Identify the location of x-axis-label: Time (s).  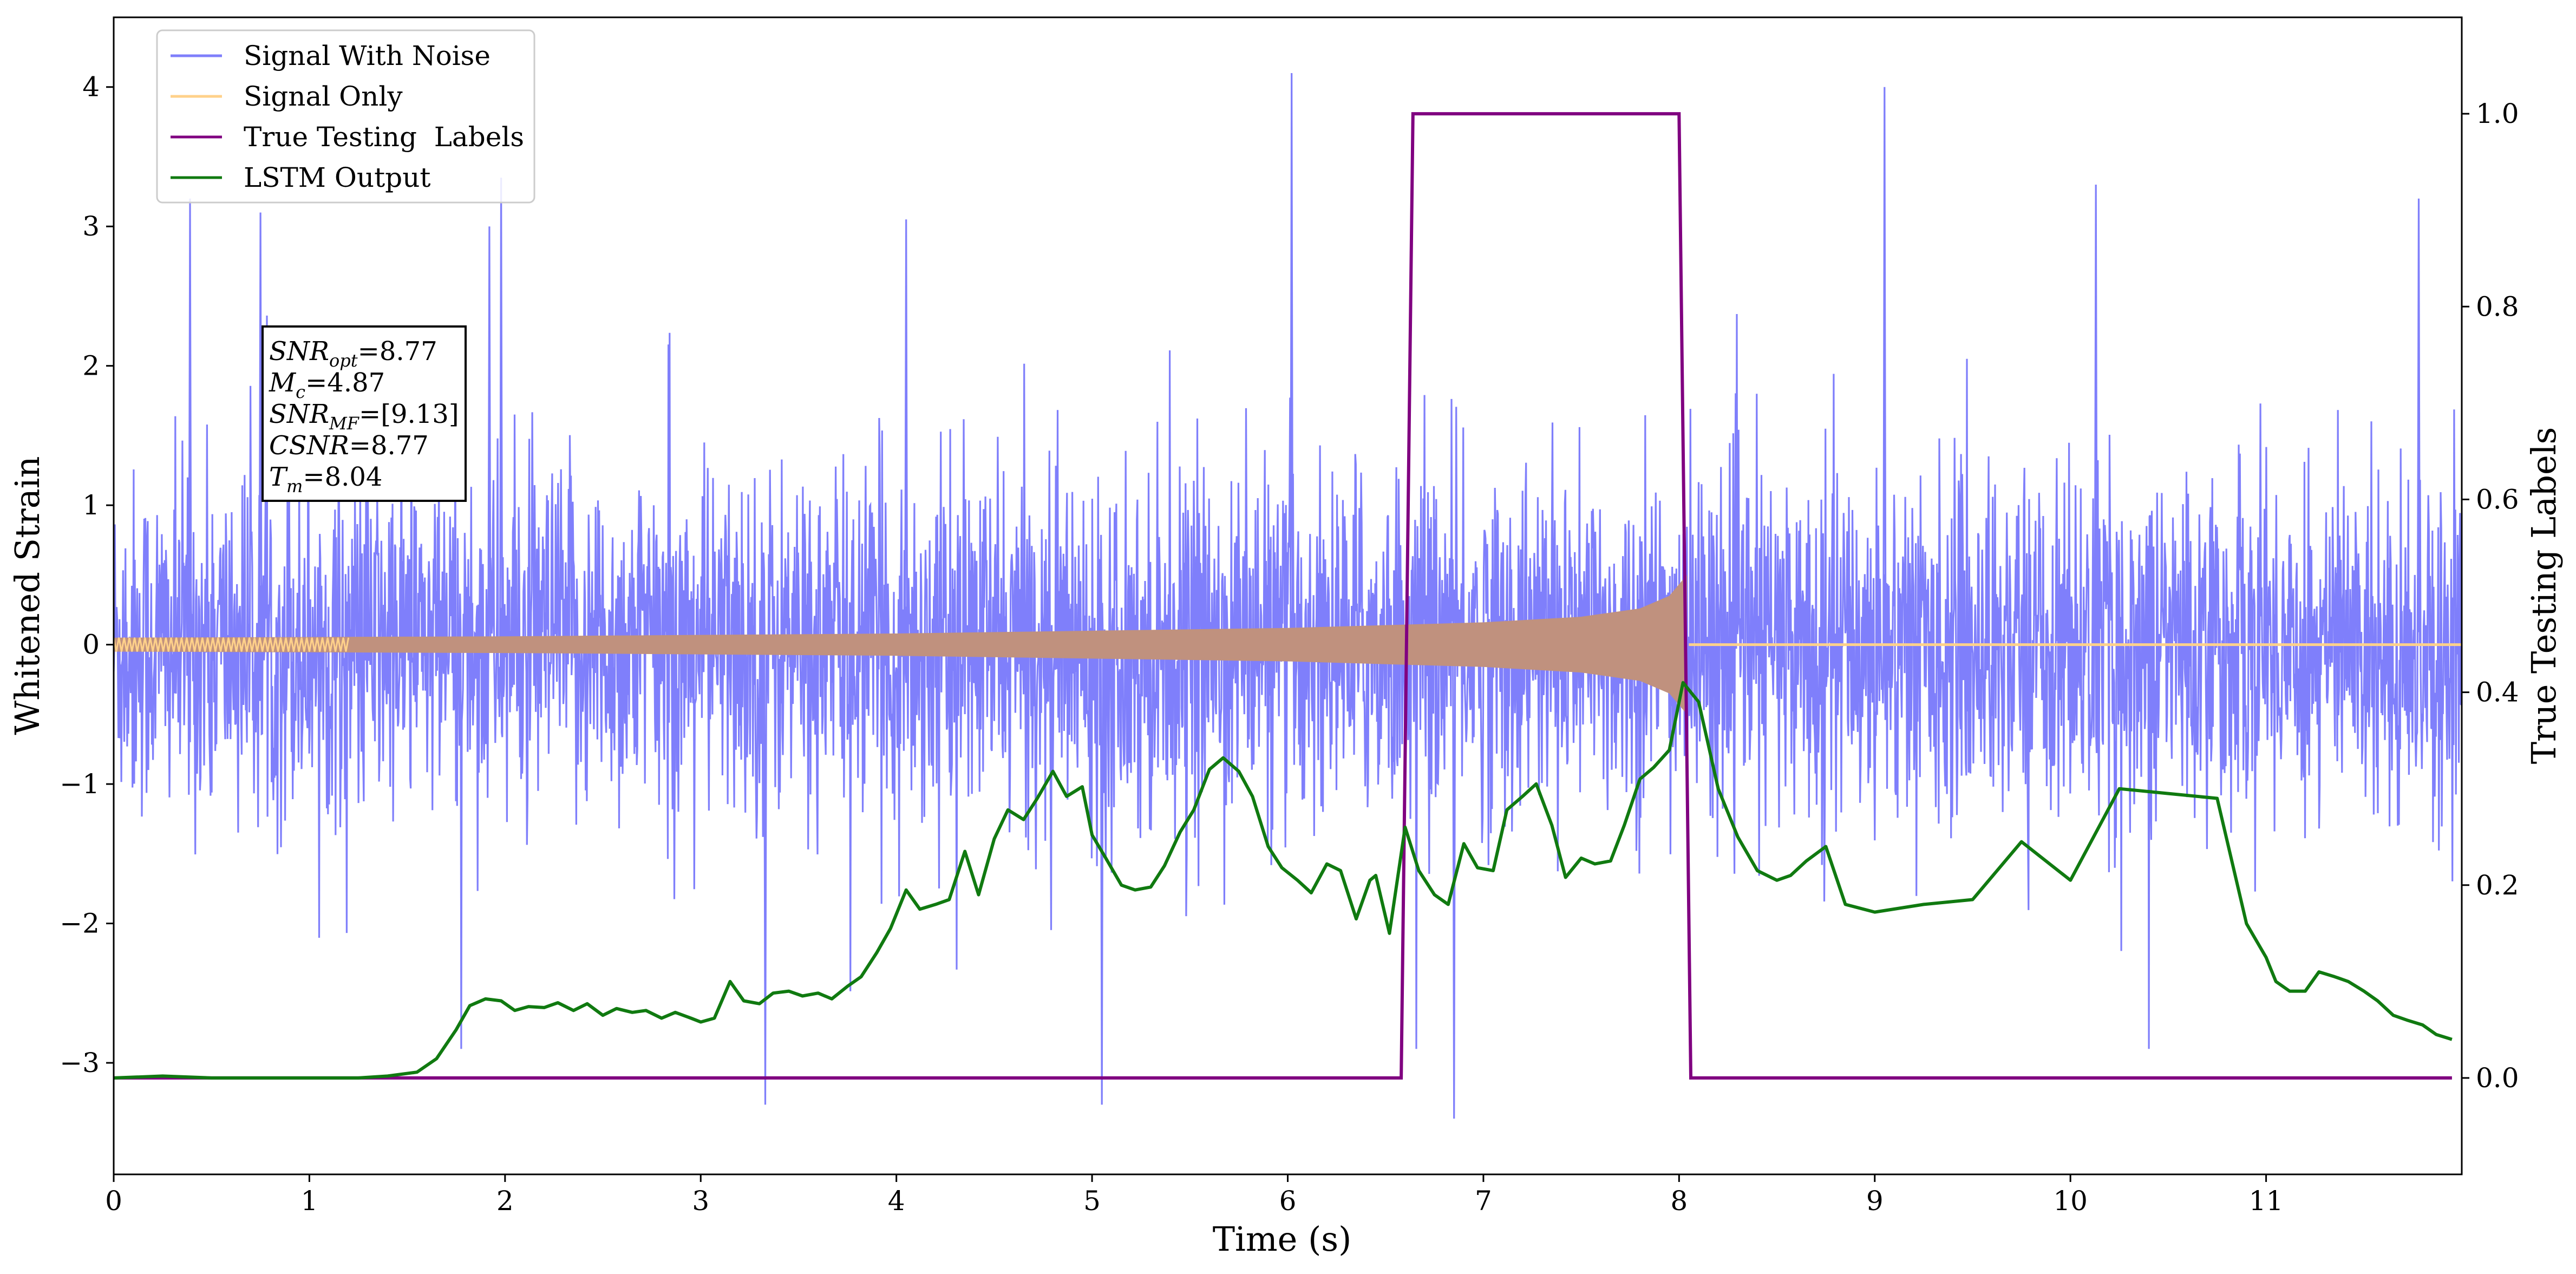
(1282, 1239).